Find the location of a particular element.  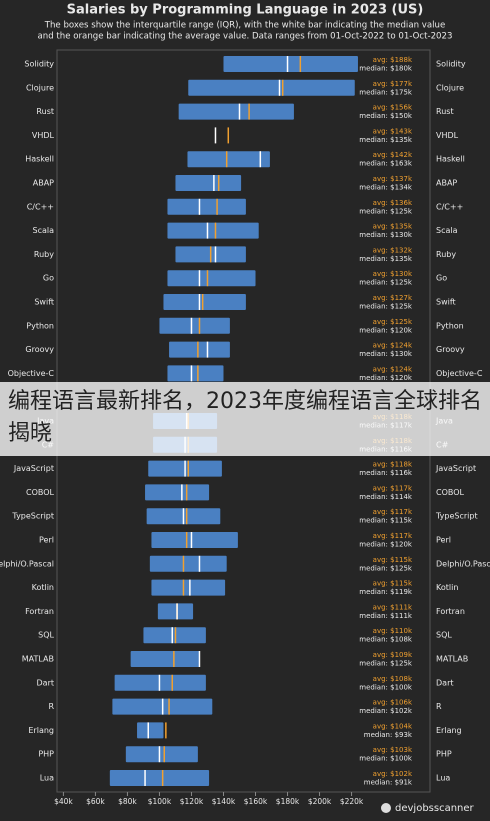

y-tick-label-right: Groovy is located at coordinates (450, 349).